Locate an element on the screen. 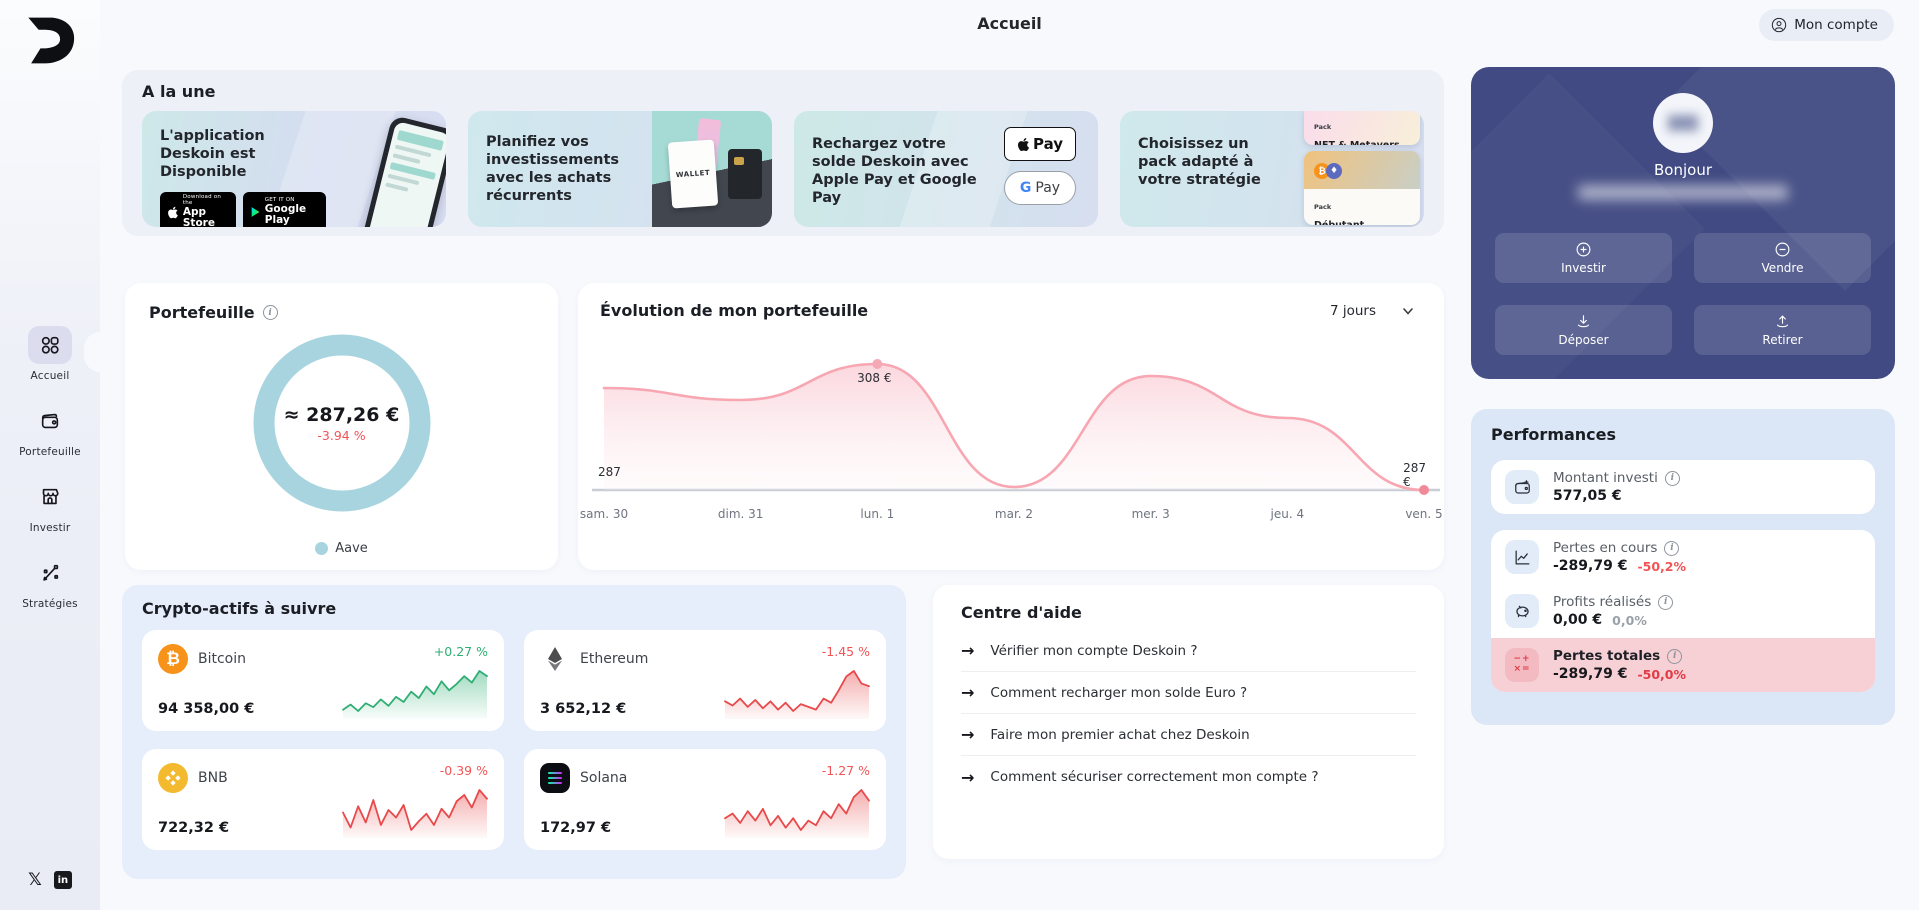 Image resolution: width=1919 pixels, height=910 pixels. asset-price: 172,97 € is located at coordinates (576, 828).